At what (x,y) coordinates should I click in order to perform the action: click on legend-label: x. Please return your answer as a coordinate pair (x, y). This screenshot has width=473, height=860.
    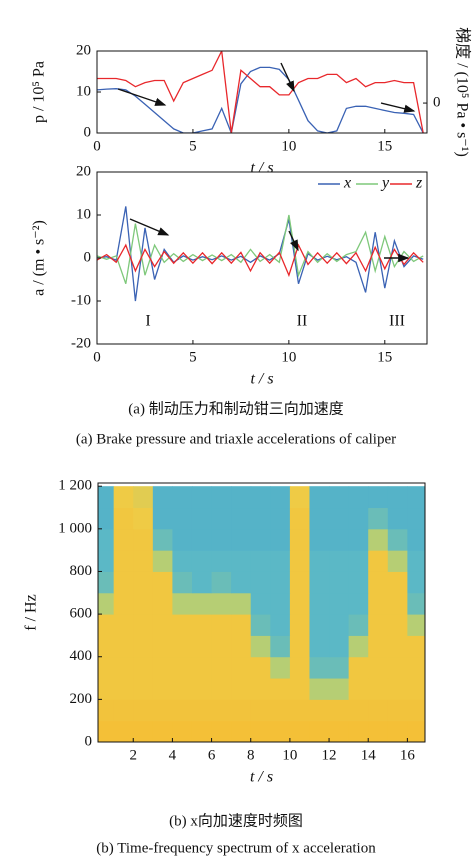
    Looking at the image, I should click on (347, 183).